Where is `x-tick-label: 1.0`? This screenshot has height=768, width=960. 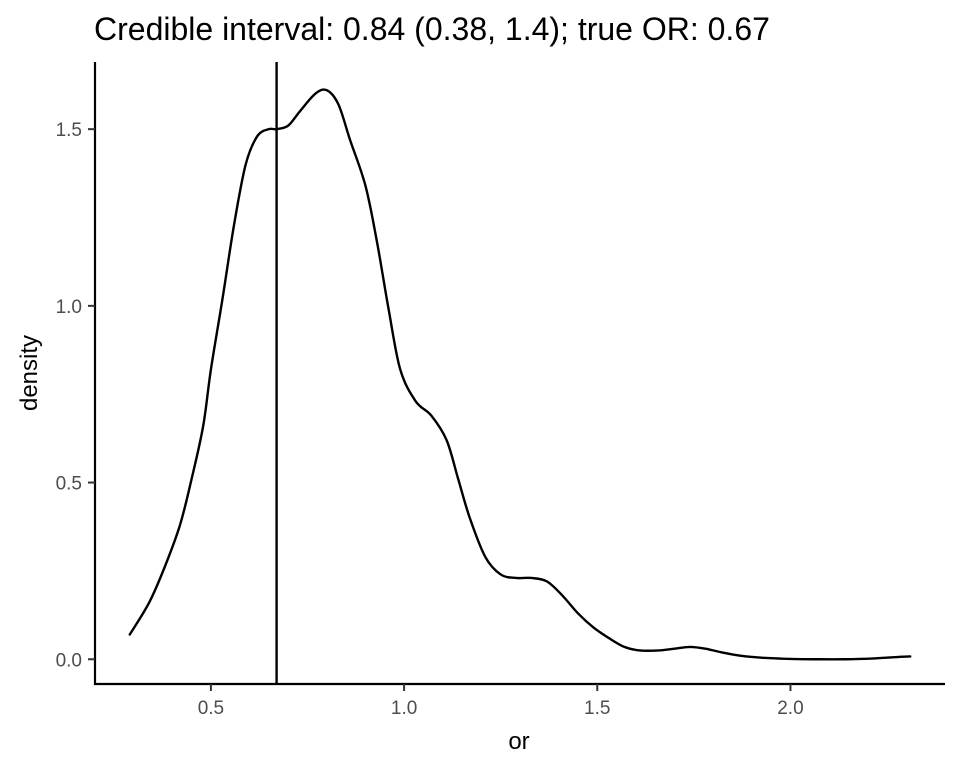
x-tick-label: 1.0 is located at coordinates (404, 708).